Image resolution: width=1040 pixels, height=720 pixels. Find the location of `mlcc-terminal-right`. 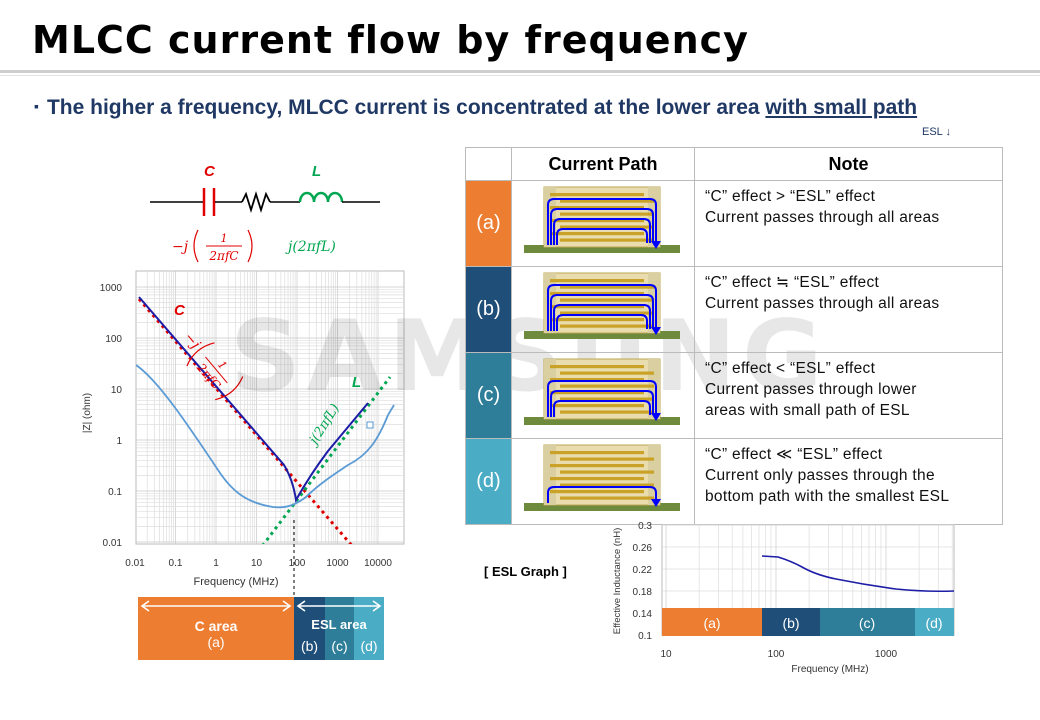

mlcc-terminal-right is located at coordinates (654, 475).